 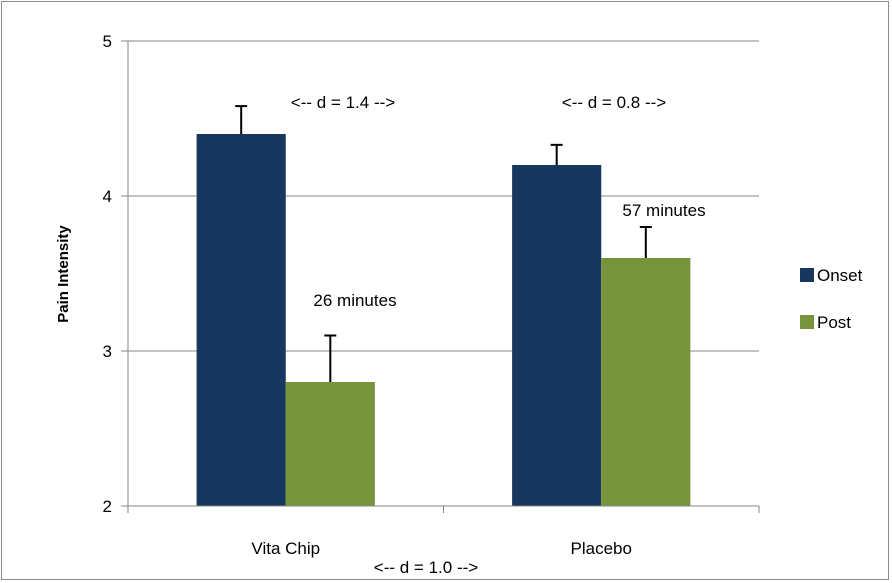 I want to click on legend: Onset Post, so click(x=831, y=299).